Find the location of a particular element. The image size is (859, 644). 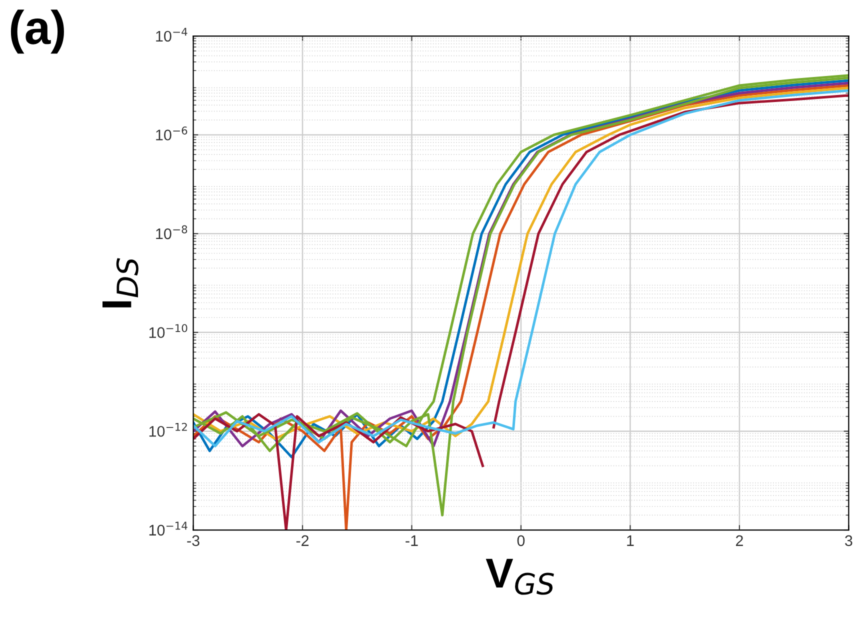

y-tick-label: 10$^{−12}$ is located at coordinates (168, 429).